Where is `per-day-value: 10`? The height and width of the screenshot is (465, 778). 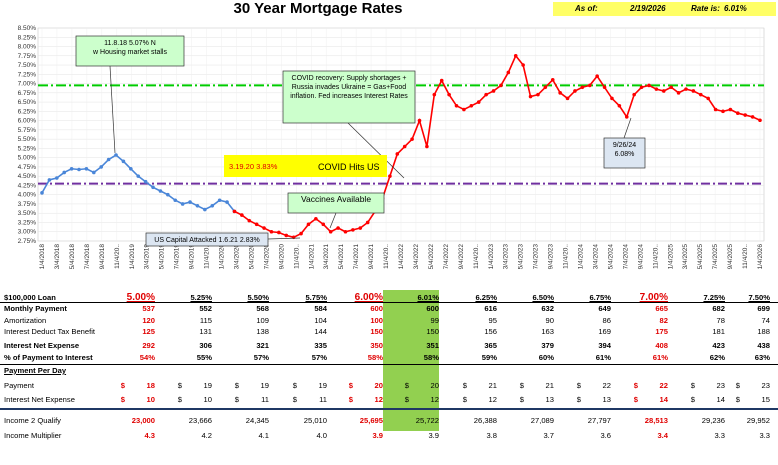
per-day-value: 10 is located at coordinates (150, 399).